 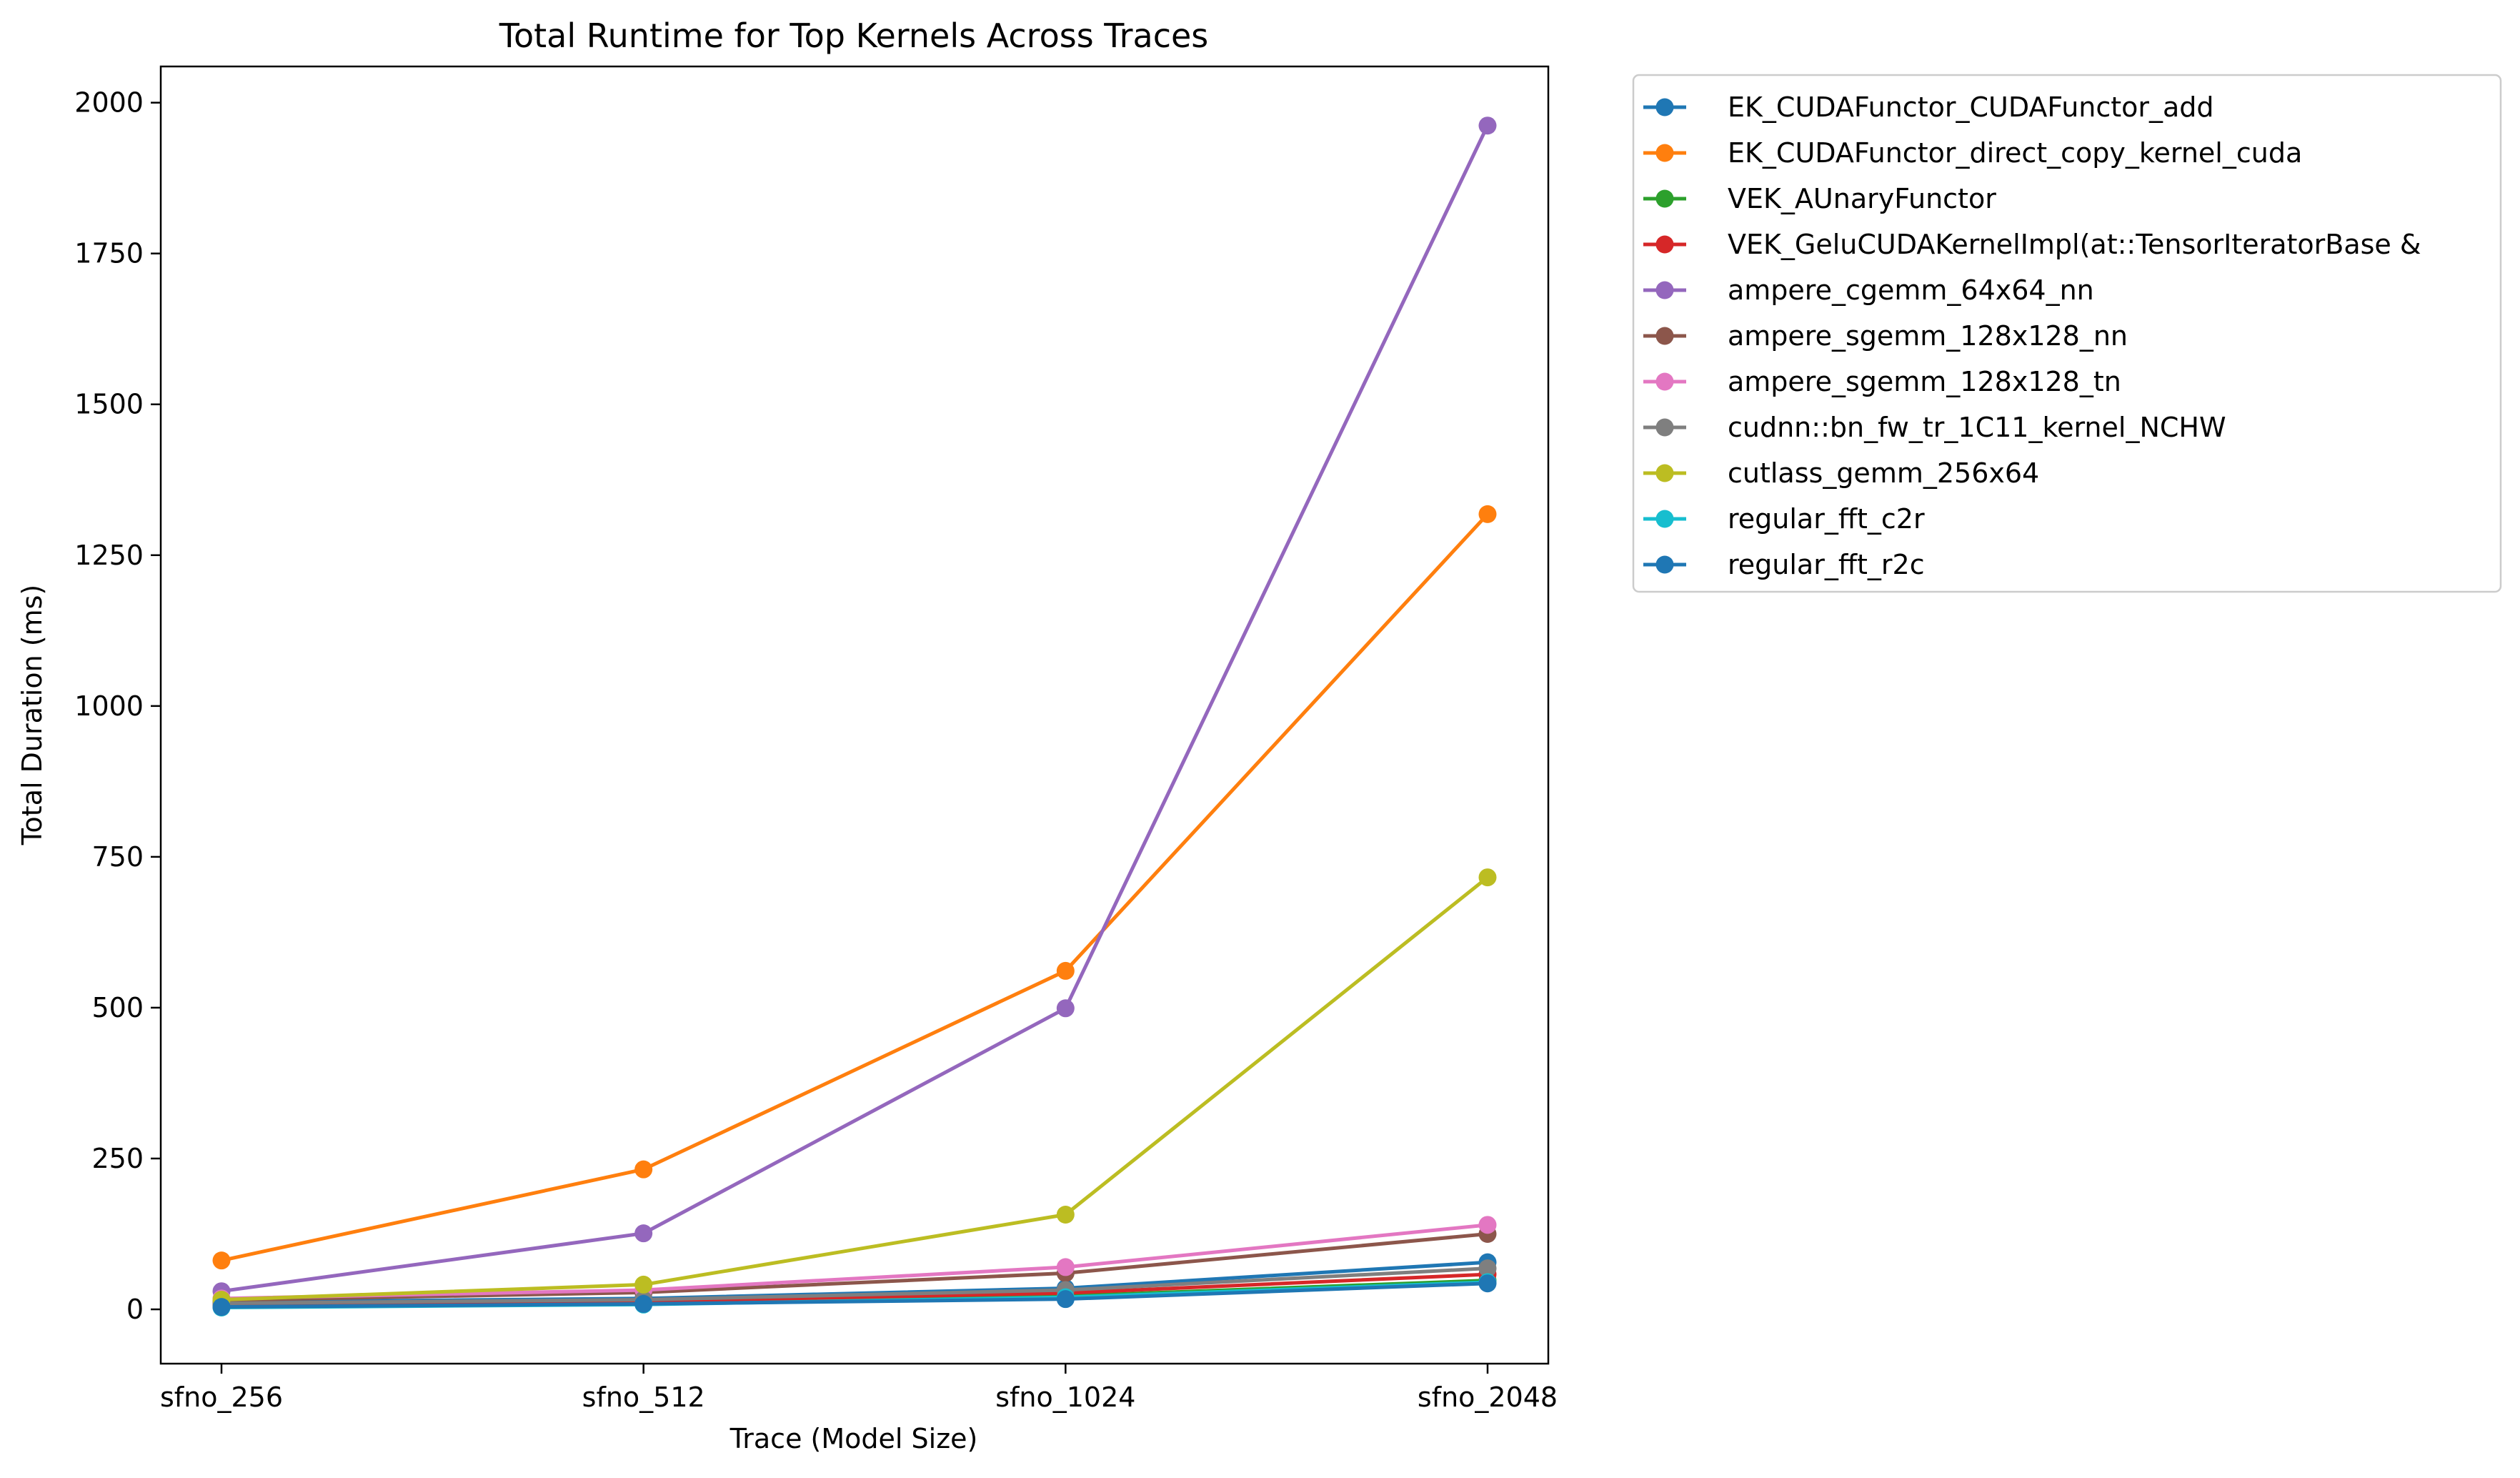 I want to click on legend-item: VEK_AUnaryFunctor, so click(x=1819, y=198).